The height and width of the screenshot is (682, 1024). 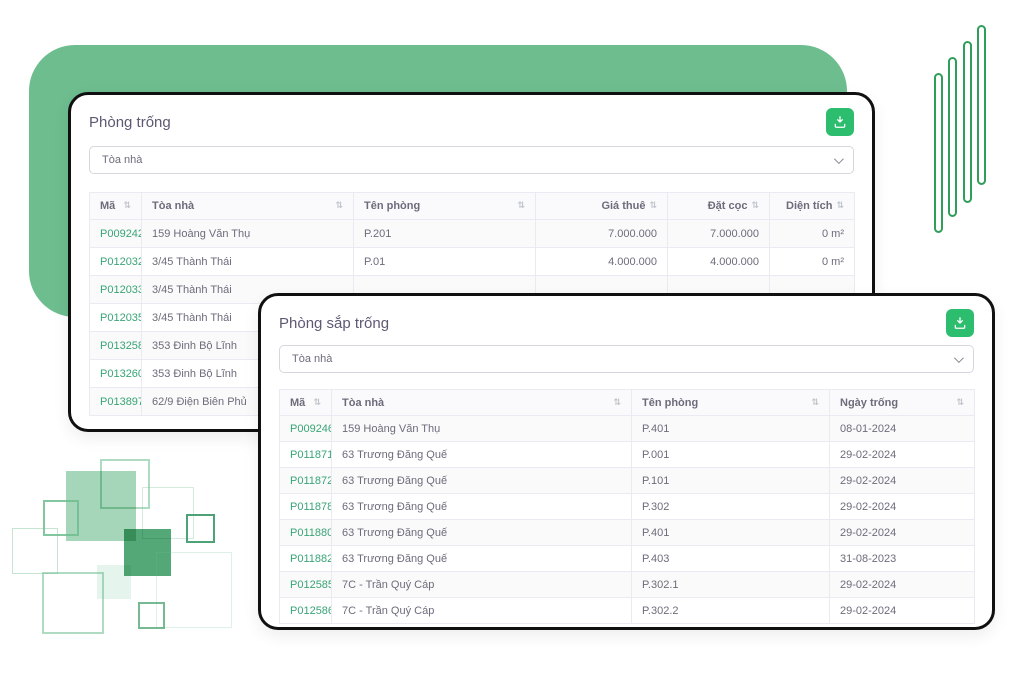 I want to click on room-code-link: P011871, so click(x=305, y=454).